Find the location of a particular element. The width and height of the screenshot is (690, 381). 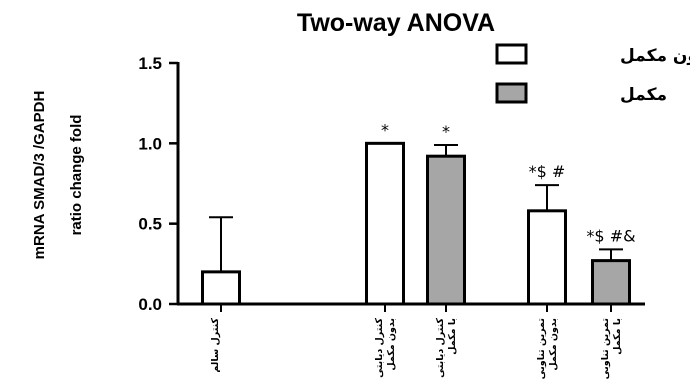

y-axis-label-line-1: mRNA SMAD/3 /GAPDH is located at coordinates (39, 175).